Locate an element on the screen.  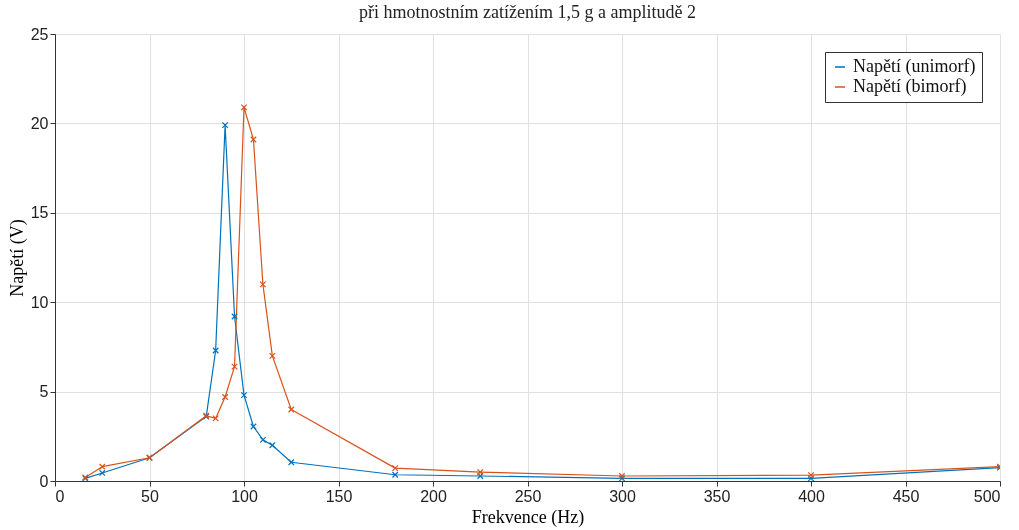
y-tick-label: 25 is located at coordinates (39, 34).